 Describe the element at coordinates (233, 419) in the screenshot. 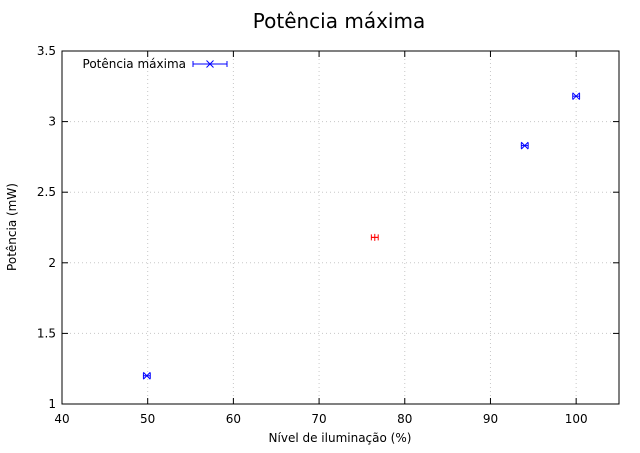

I see `x-tick-label: 60` at that location.